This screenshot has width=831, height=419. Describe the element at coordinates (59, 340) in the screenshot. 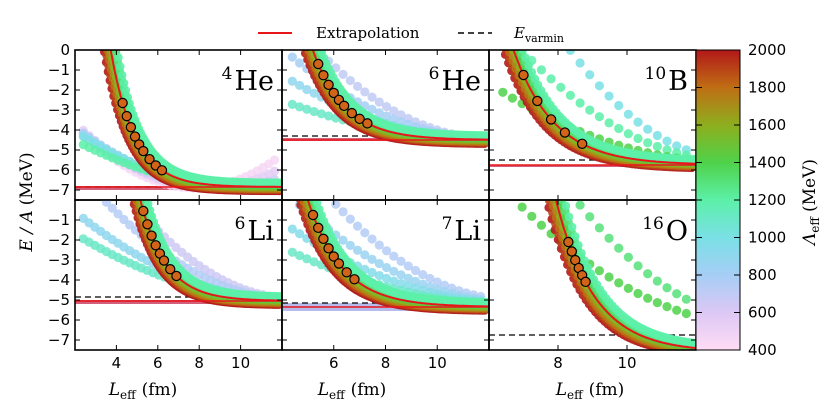

I see `y-tick-label: −7` at that location.